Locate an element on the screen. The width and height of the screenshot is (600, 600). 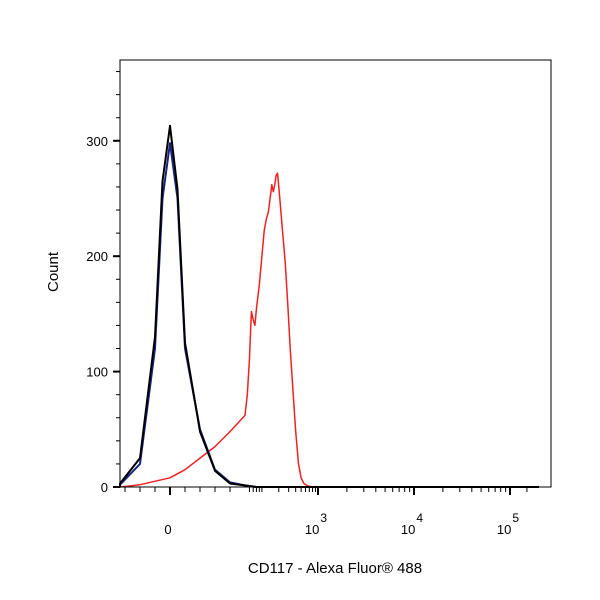
x-tick-exponent: 3 is located at coordinates (323, 518).